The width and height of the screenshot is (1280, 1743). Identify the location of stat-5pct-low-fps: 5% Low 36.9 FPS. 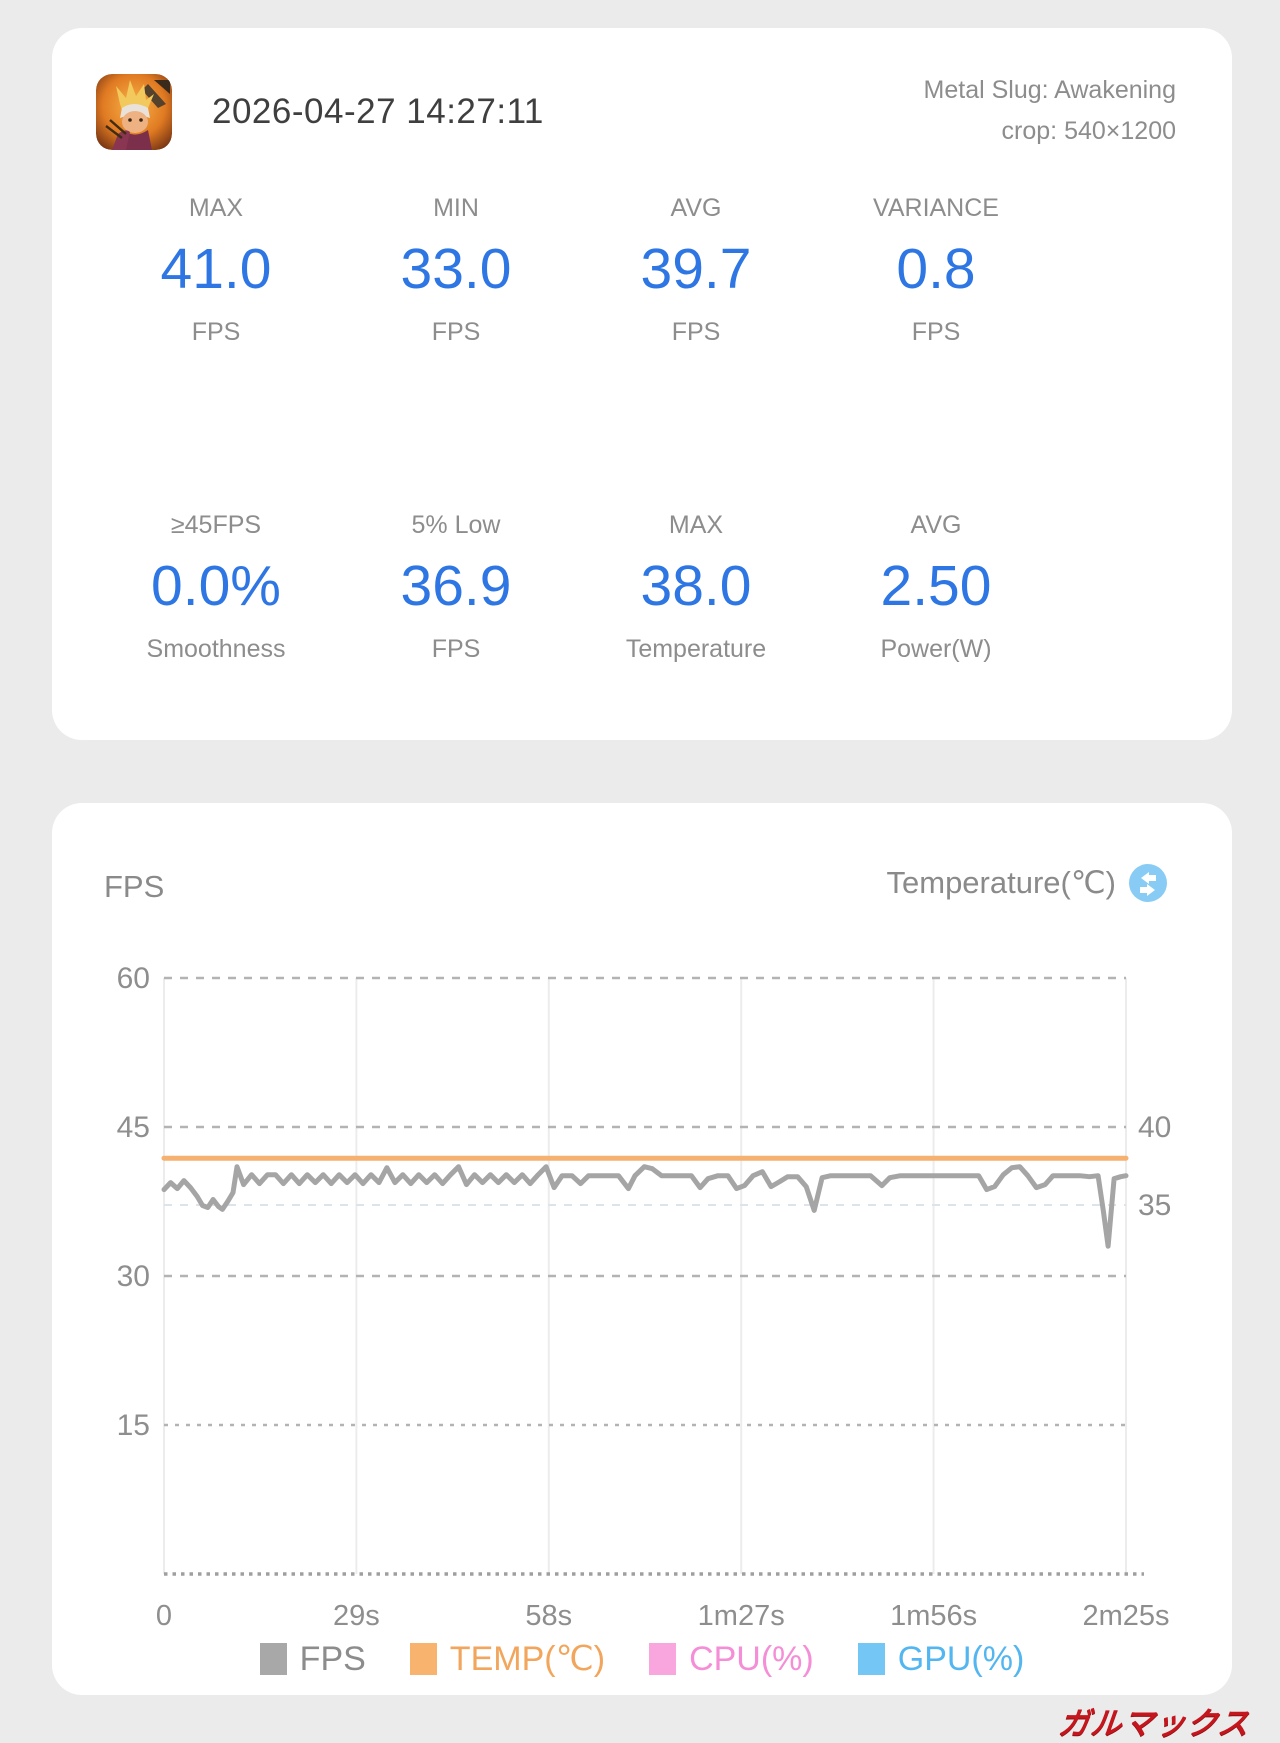
(456, 587).